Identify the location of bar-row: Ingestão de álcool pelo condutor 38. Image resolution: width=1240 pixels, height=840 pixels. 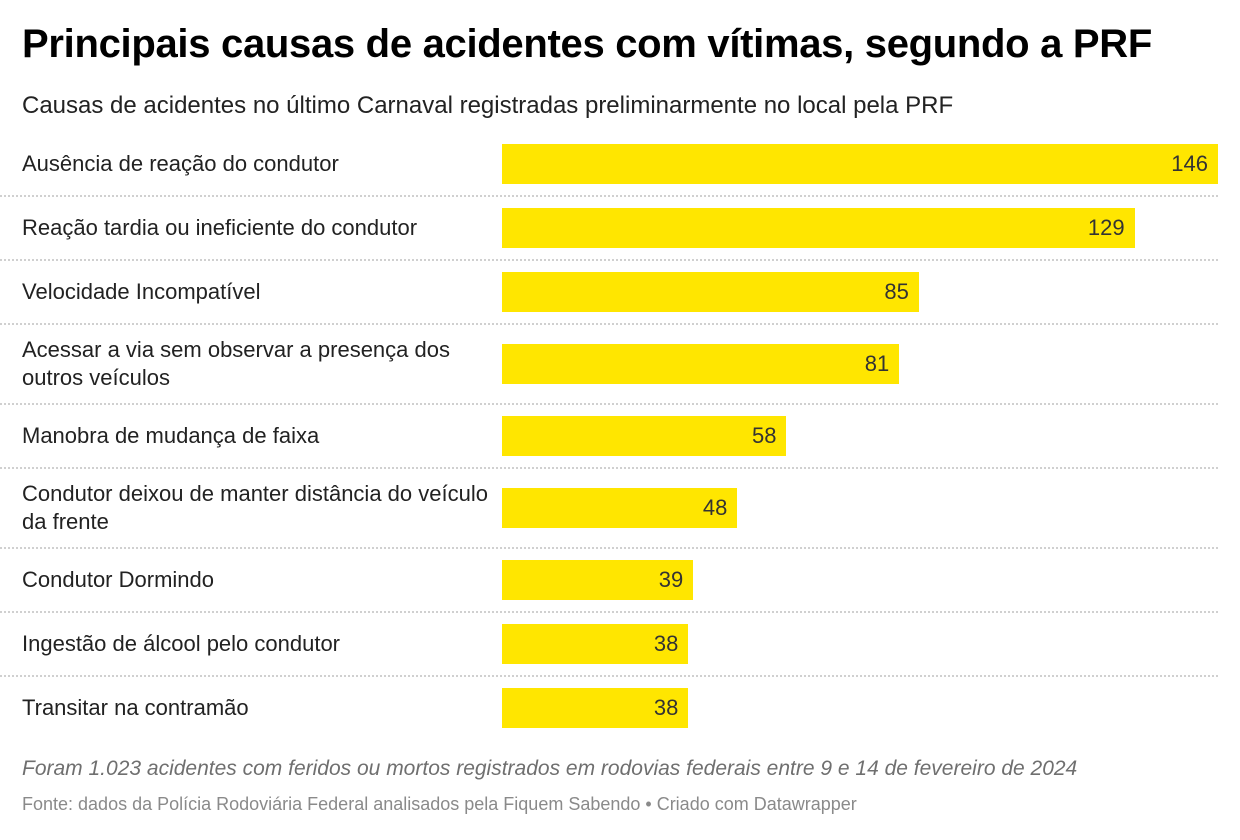
(609, 645).